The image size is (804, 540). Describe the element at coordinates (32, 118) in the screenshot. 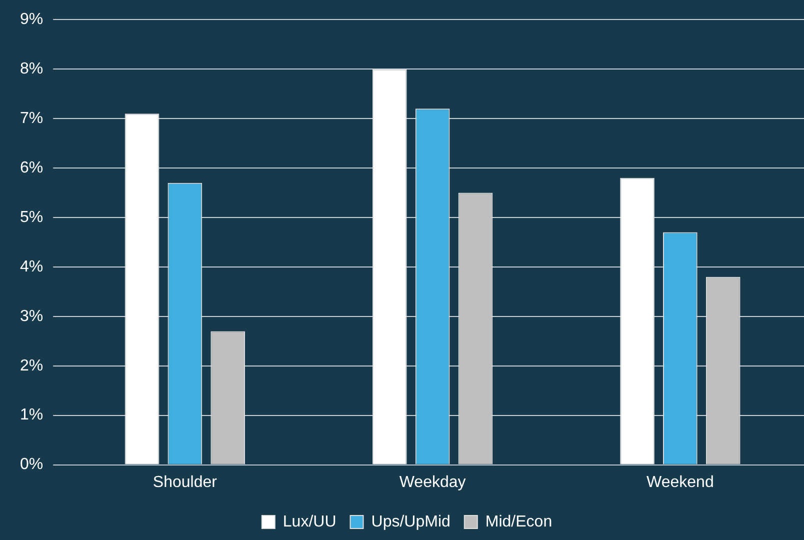

I see `y-tick-label: 7%` at that location.